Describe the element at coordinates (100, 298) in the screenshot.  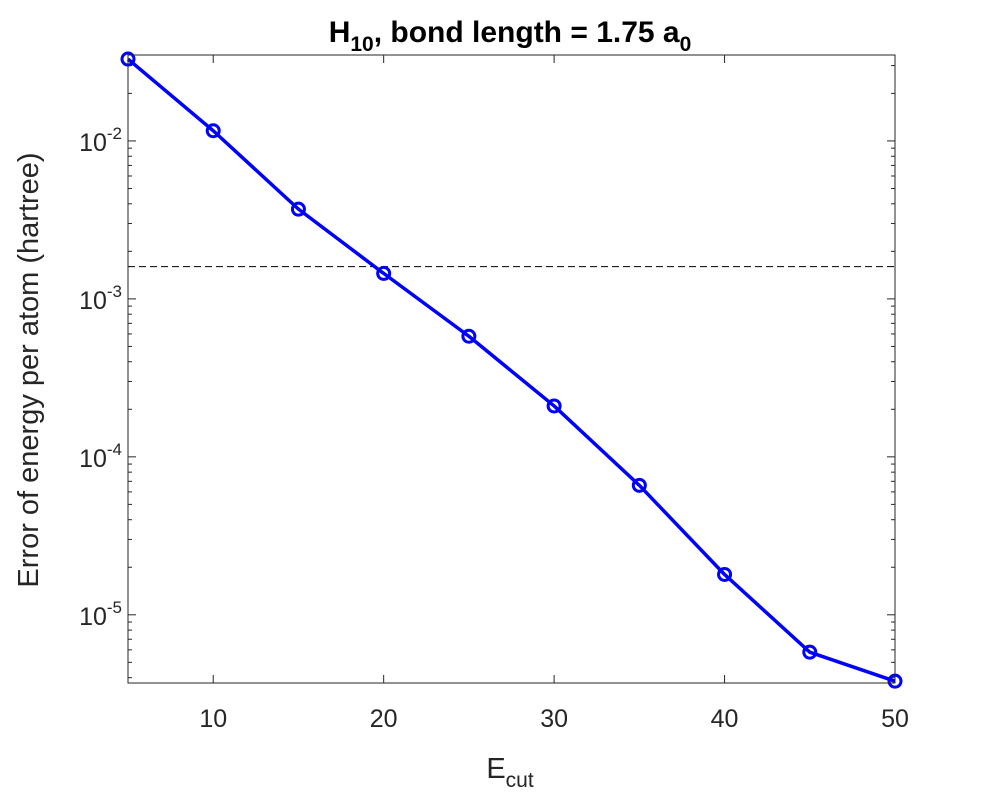
I see `y-tick-label: 10⁻³` at that location.